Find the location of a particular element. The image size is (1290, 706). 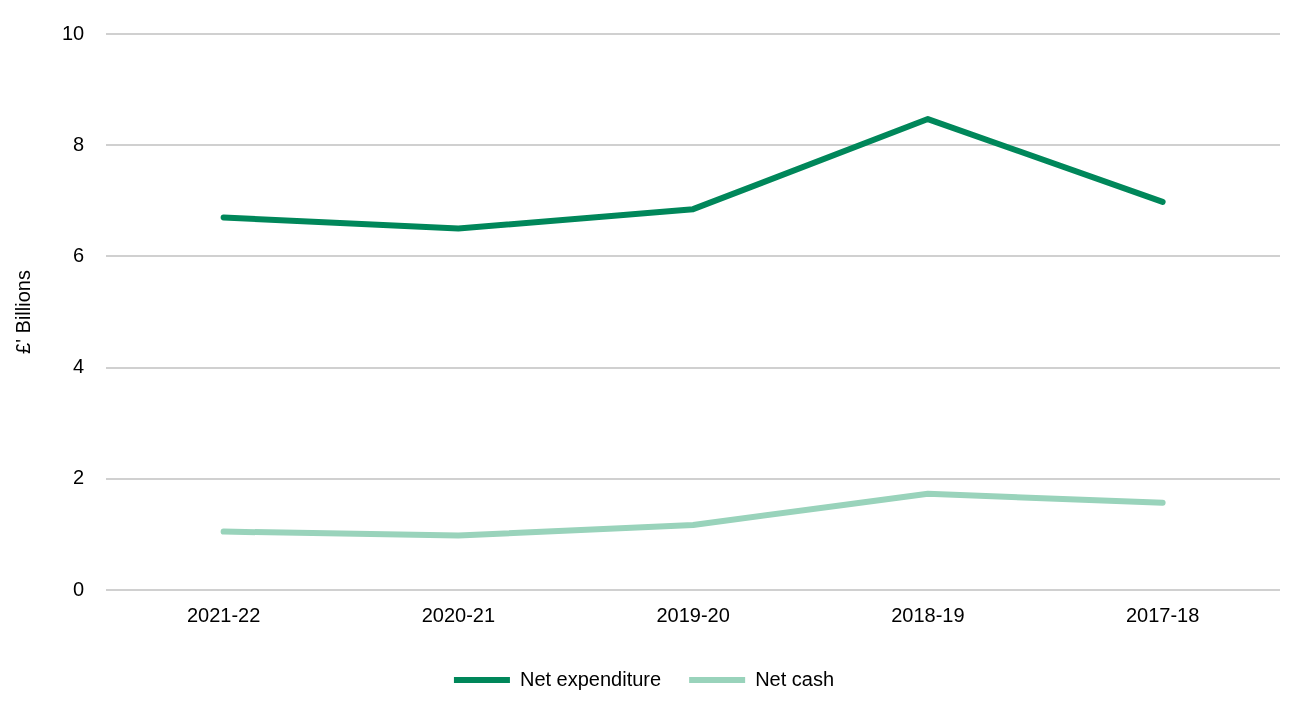

x-tick-label: 2020-21 is located at coordinates (458, 614).